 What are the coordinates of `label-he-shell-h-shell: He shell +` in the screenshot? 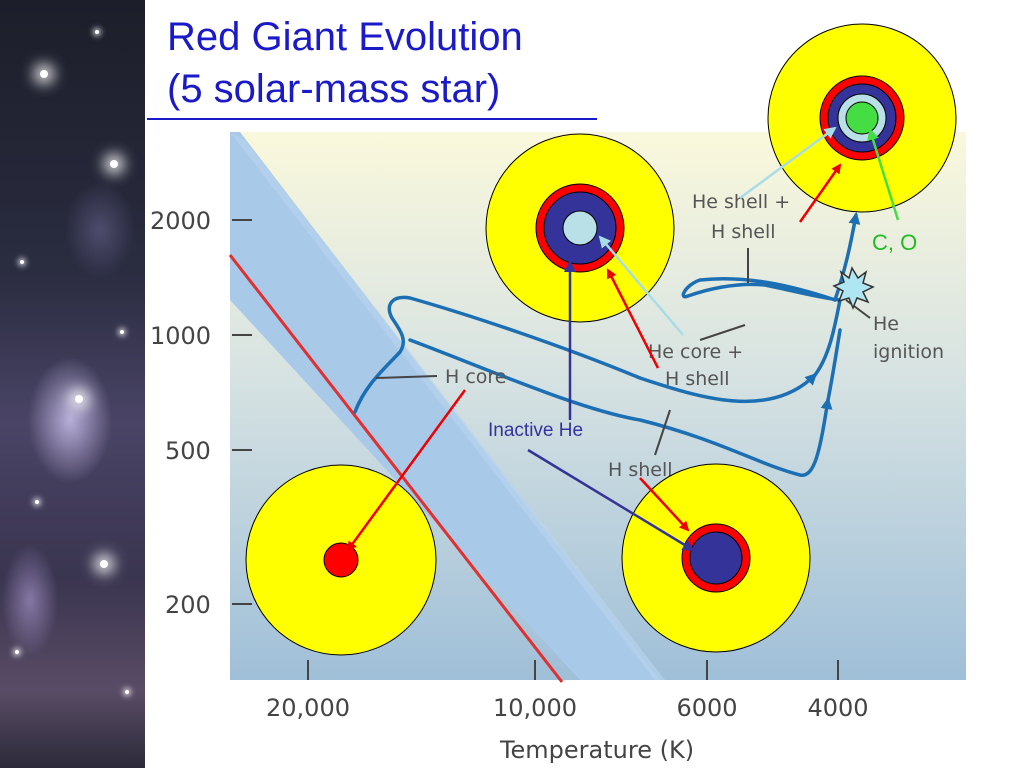 It's located at (741, 202).